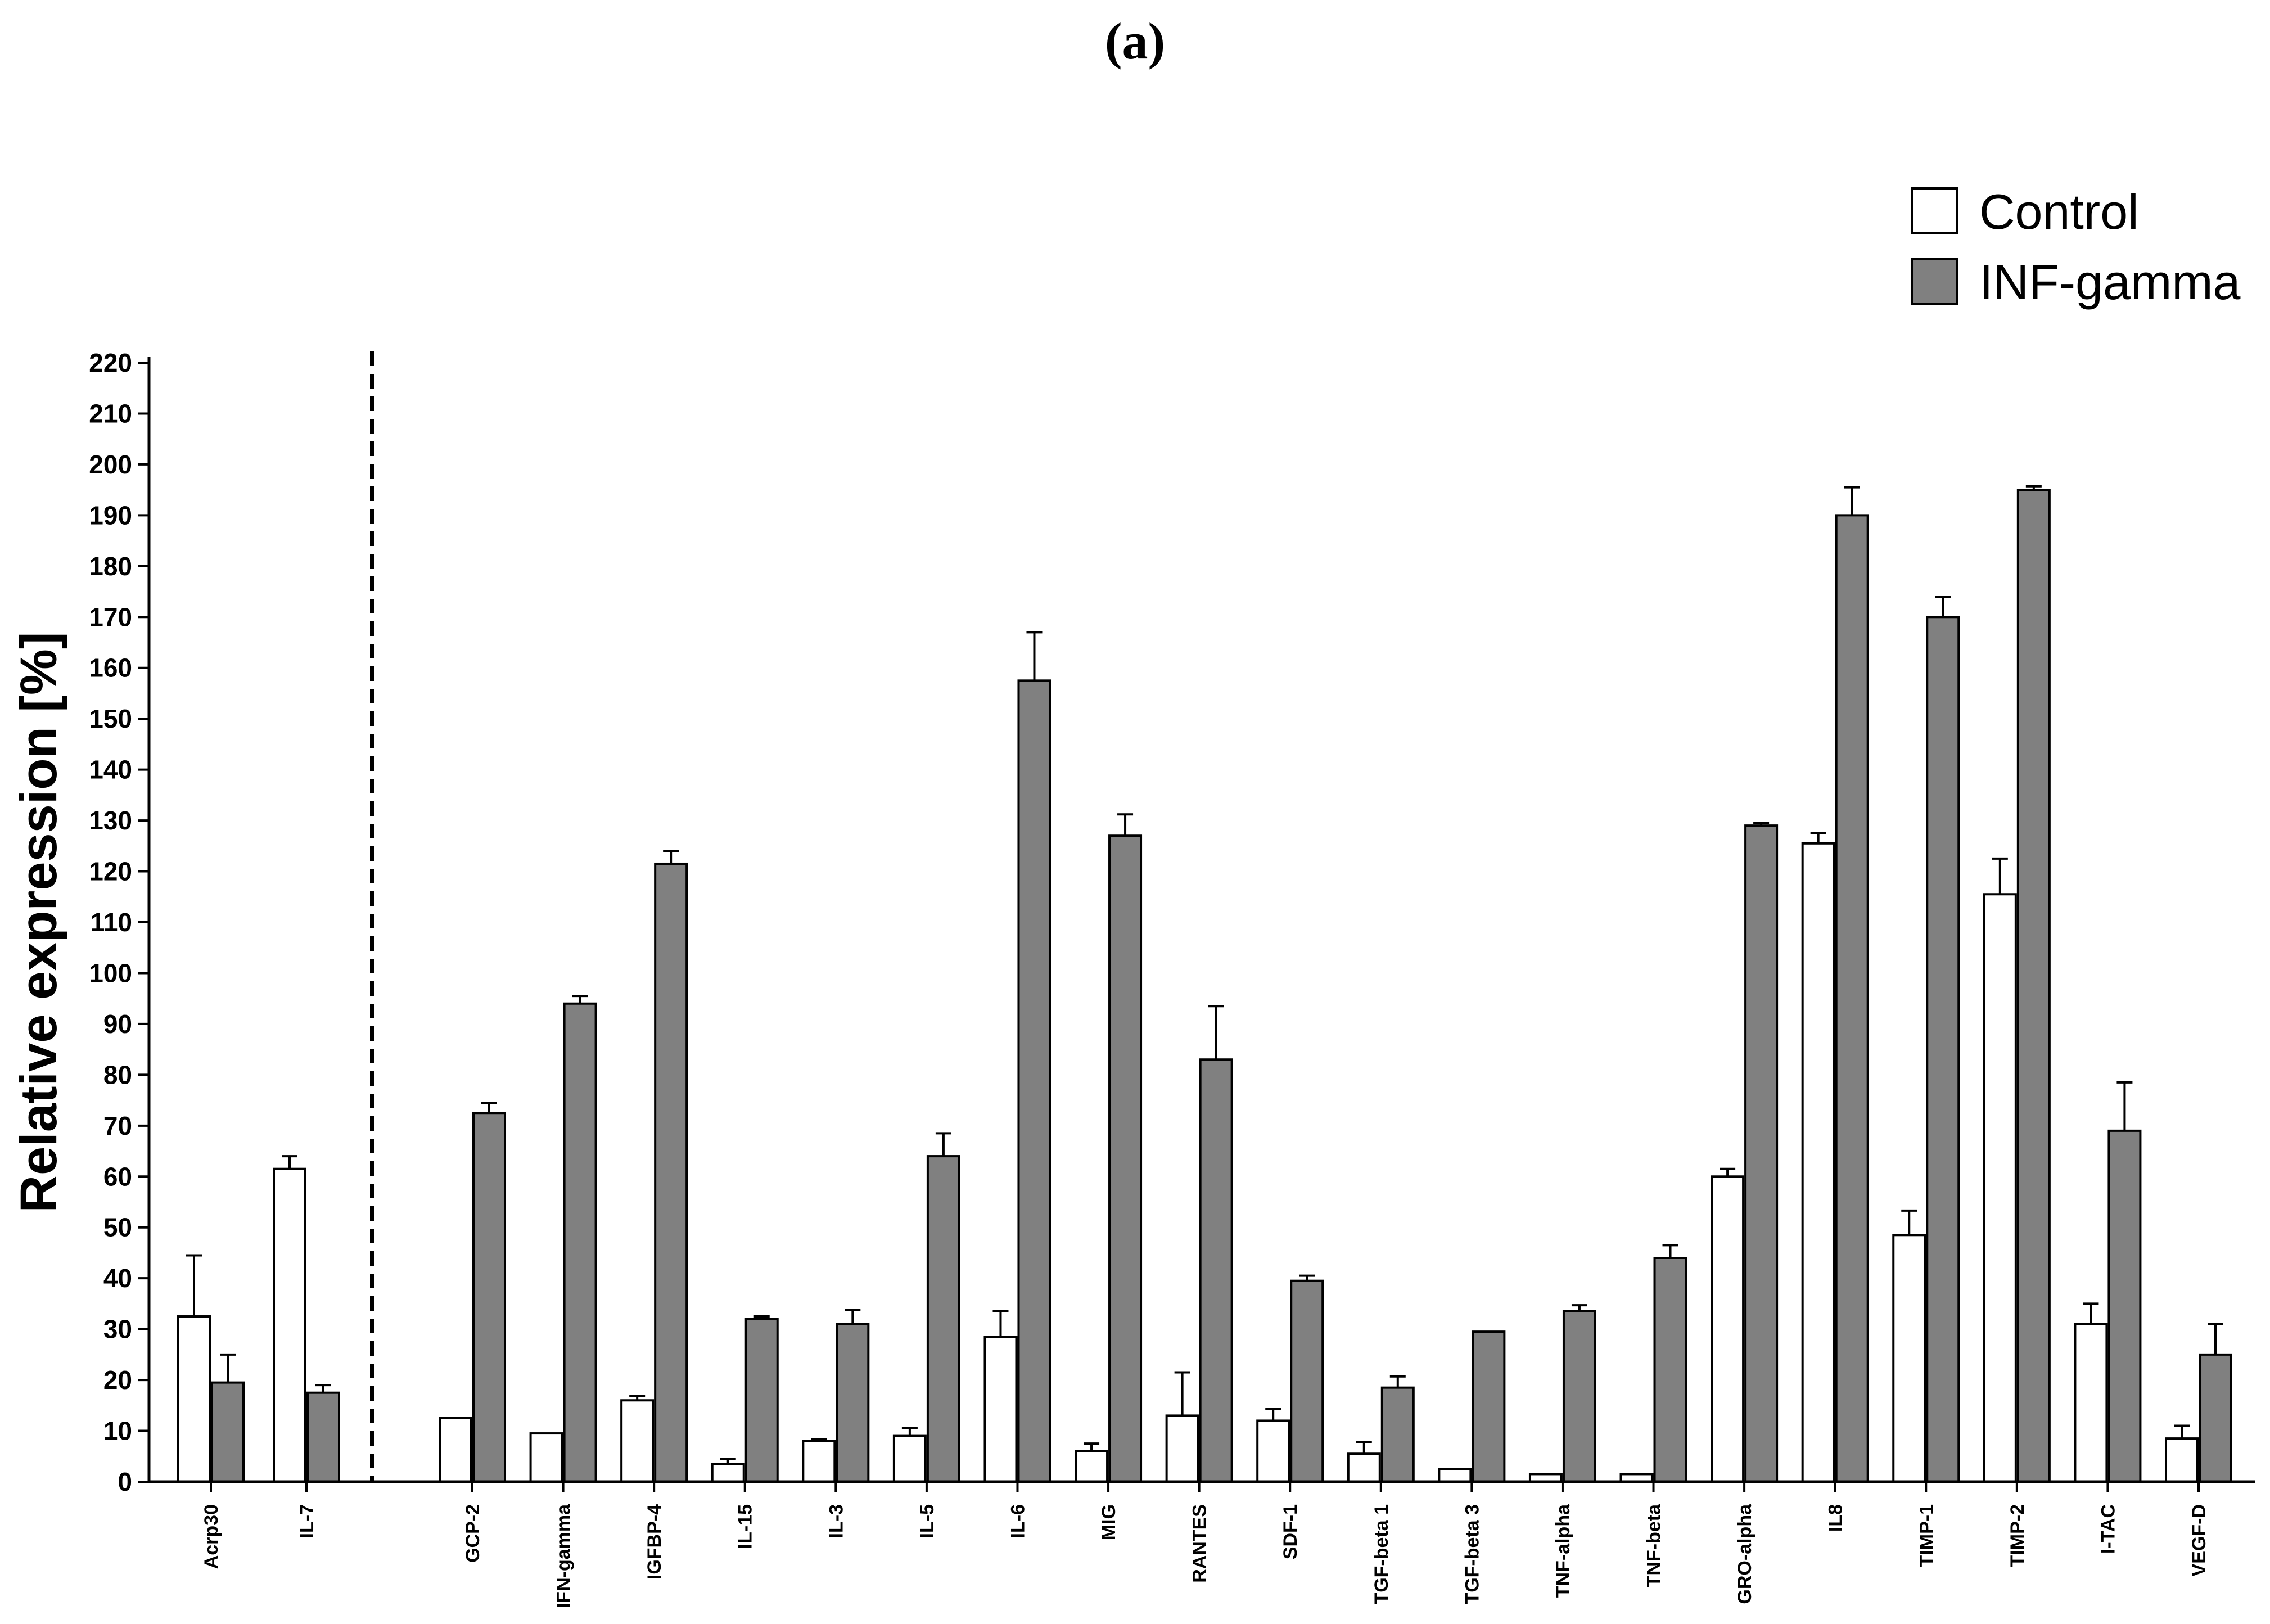  I want to click on y-tick-label: 80, so click(117, 1074).